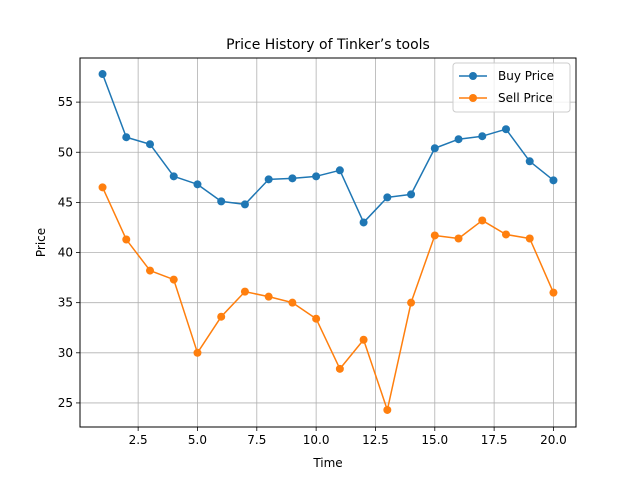  Describe the element at coordinates (553, 440) in the screenshot. I see `x-tick-label: 20.0` at that location.